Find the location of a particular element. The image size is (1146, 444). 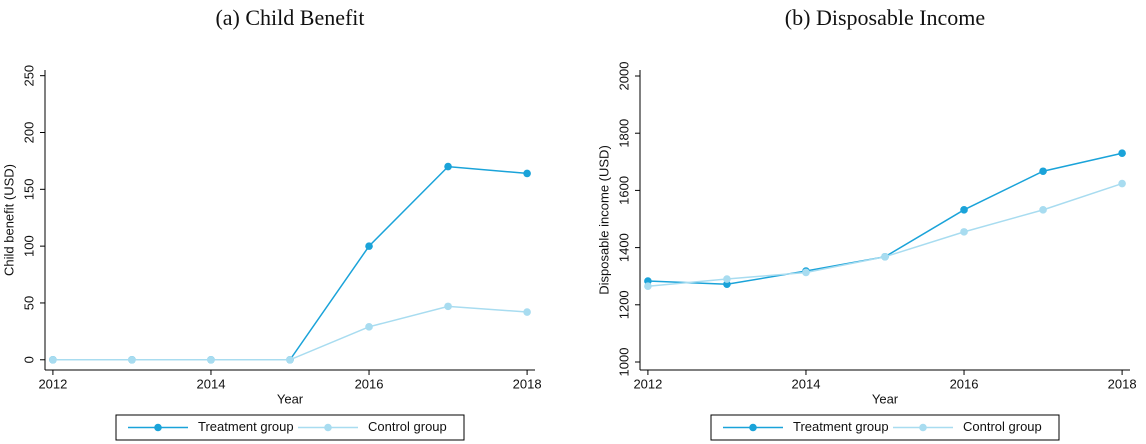

y-tick-label: 0 is located at coordinates (28, 359).